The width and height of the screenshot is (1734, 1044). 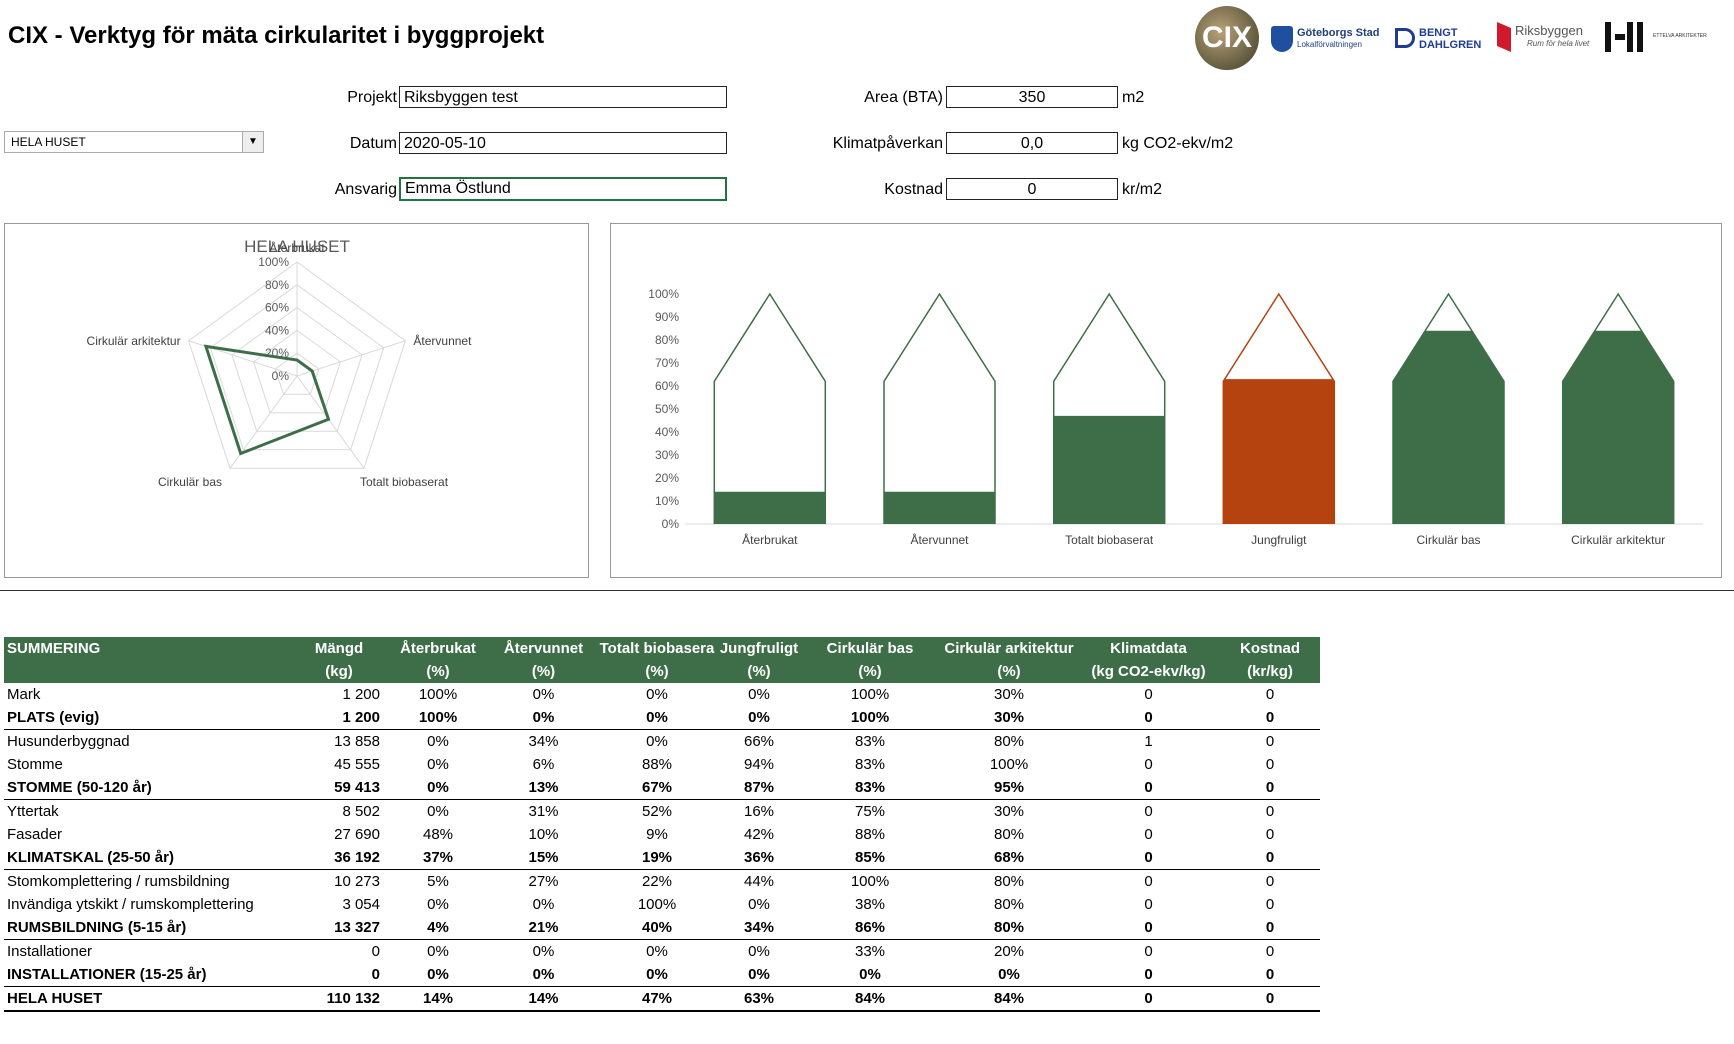 I want to click on ansvarig-field: Emma Östlund, so click(x=563, y=189).